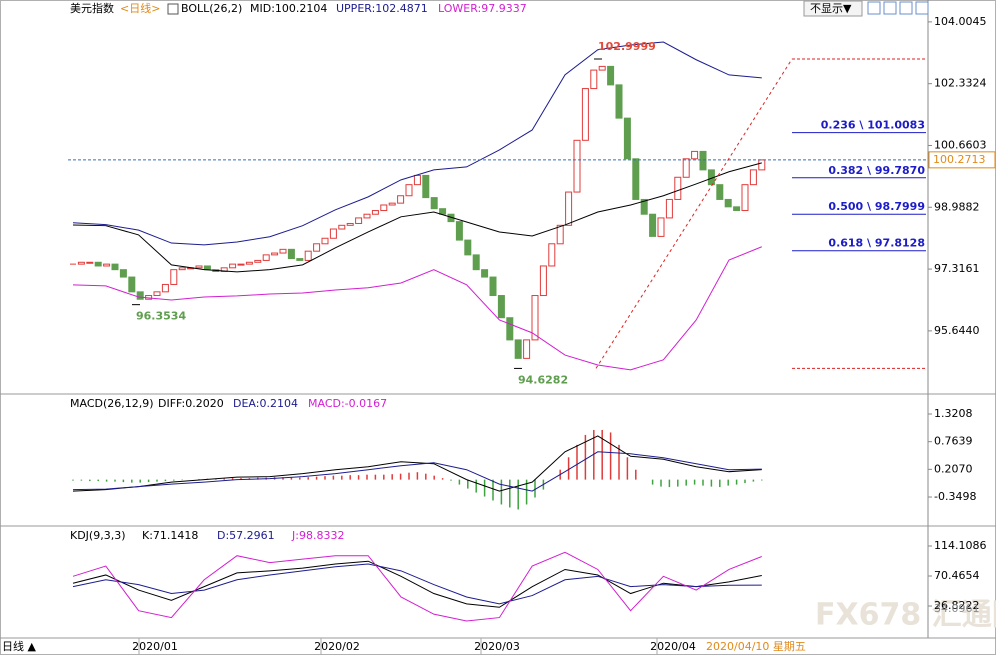 This screenshot has width=996, height=655. What do you see at coordinates (960, 21) in the screenshot?
I see `y-tick-label: 104.0045` at bounding box center [960, 21].